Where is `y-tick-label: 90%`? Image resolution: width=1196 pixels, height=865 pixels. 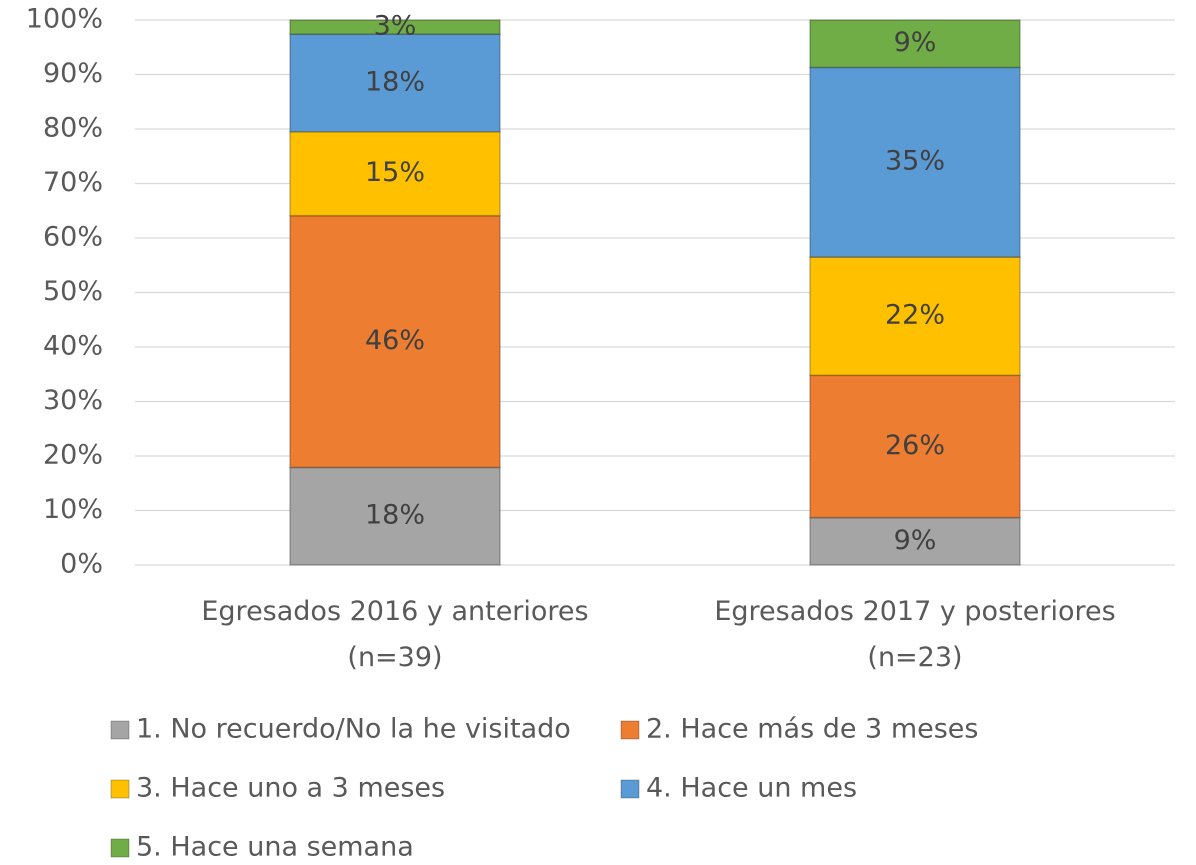 y-tick-label: 90% is located at coordinates (73, 73).